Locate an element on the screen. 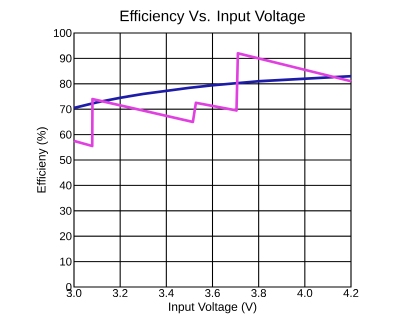 The height and width of the screenshot is (321, 400). x-tick-label: 3.6 is located at coordinates (212, 293).